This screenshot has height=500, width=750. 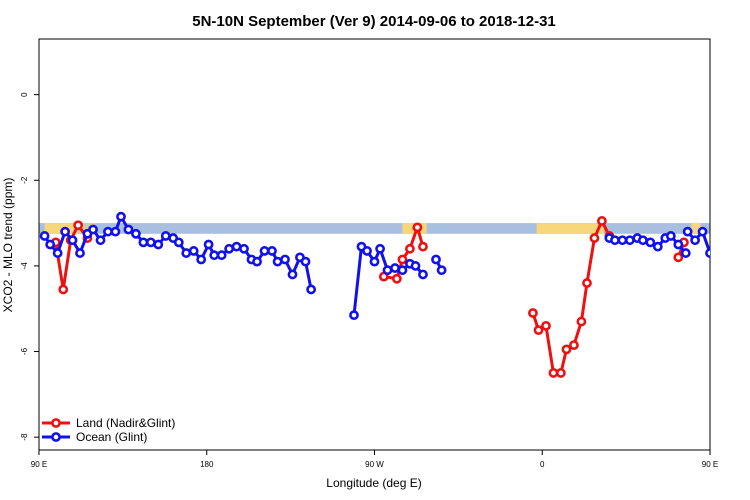 I want to click on surface-band, so click(x=382, y=228).